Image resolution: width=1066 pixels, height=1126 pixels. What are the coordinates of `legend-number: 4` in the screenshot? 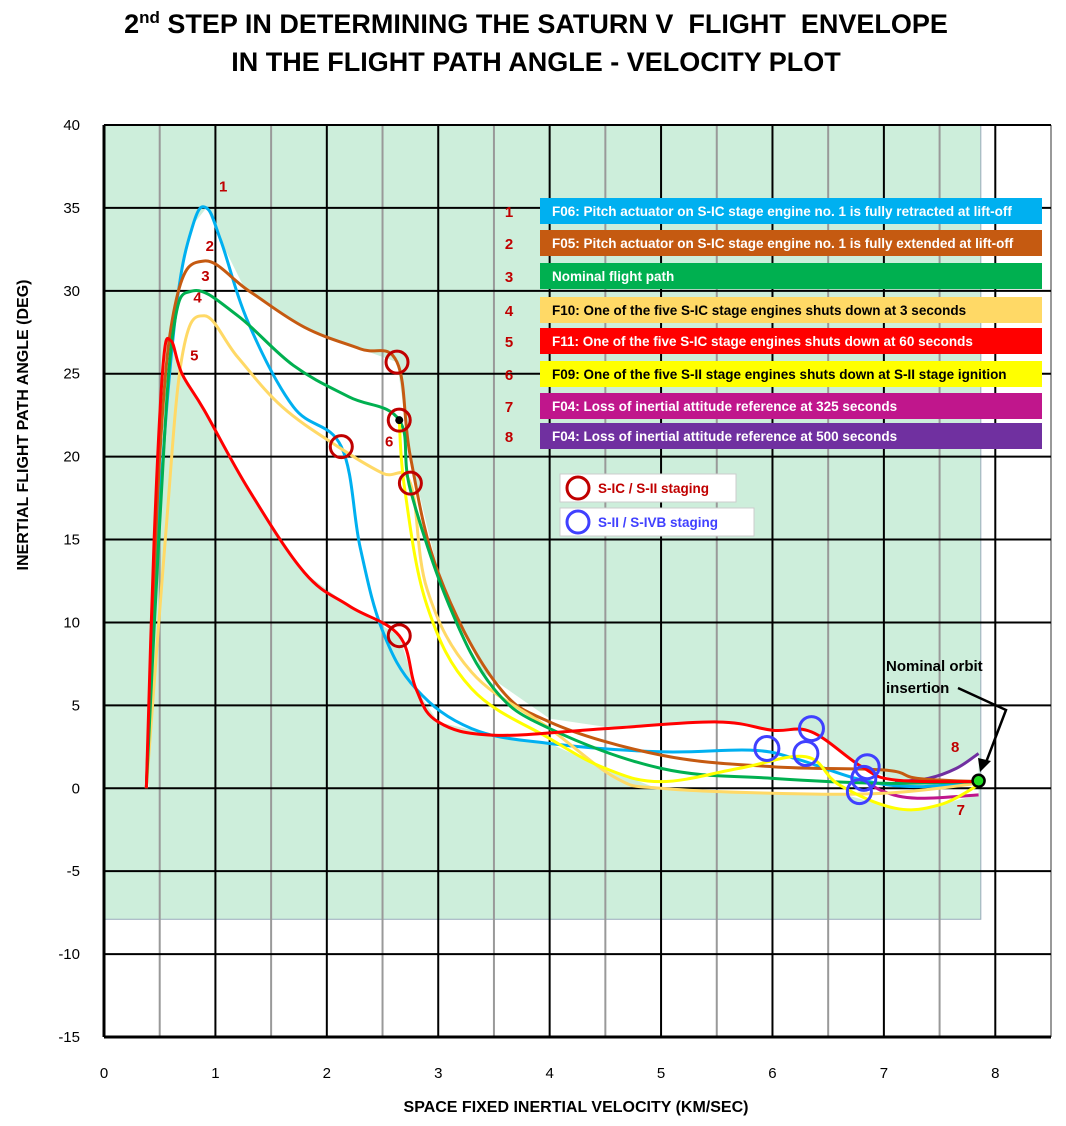 It's located at (509, 311).